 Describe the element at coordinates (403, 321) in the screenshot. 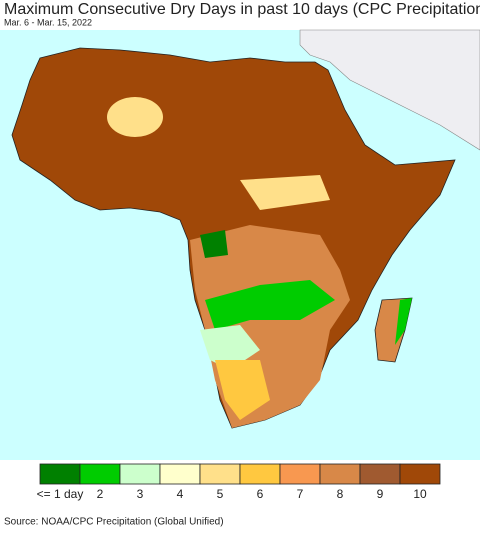

I see `madagascar-wet` at that location.